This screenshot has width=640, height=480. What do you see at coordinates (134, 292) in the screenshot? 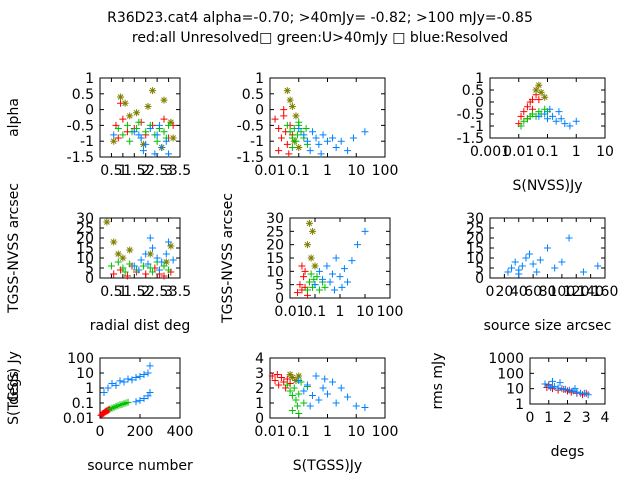
I see `x-tick-label: 1.5` at bounding box center [134, 292].